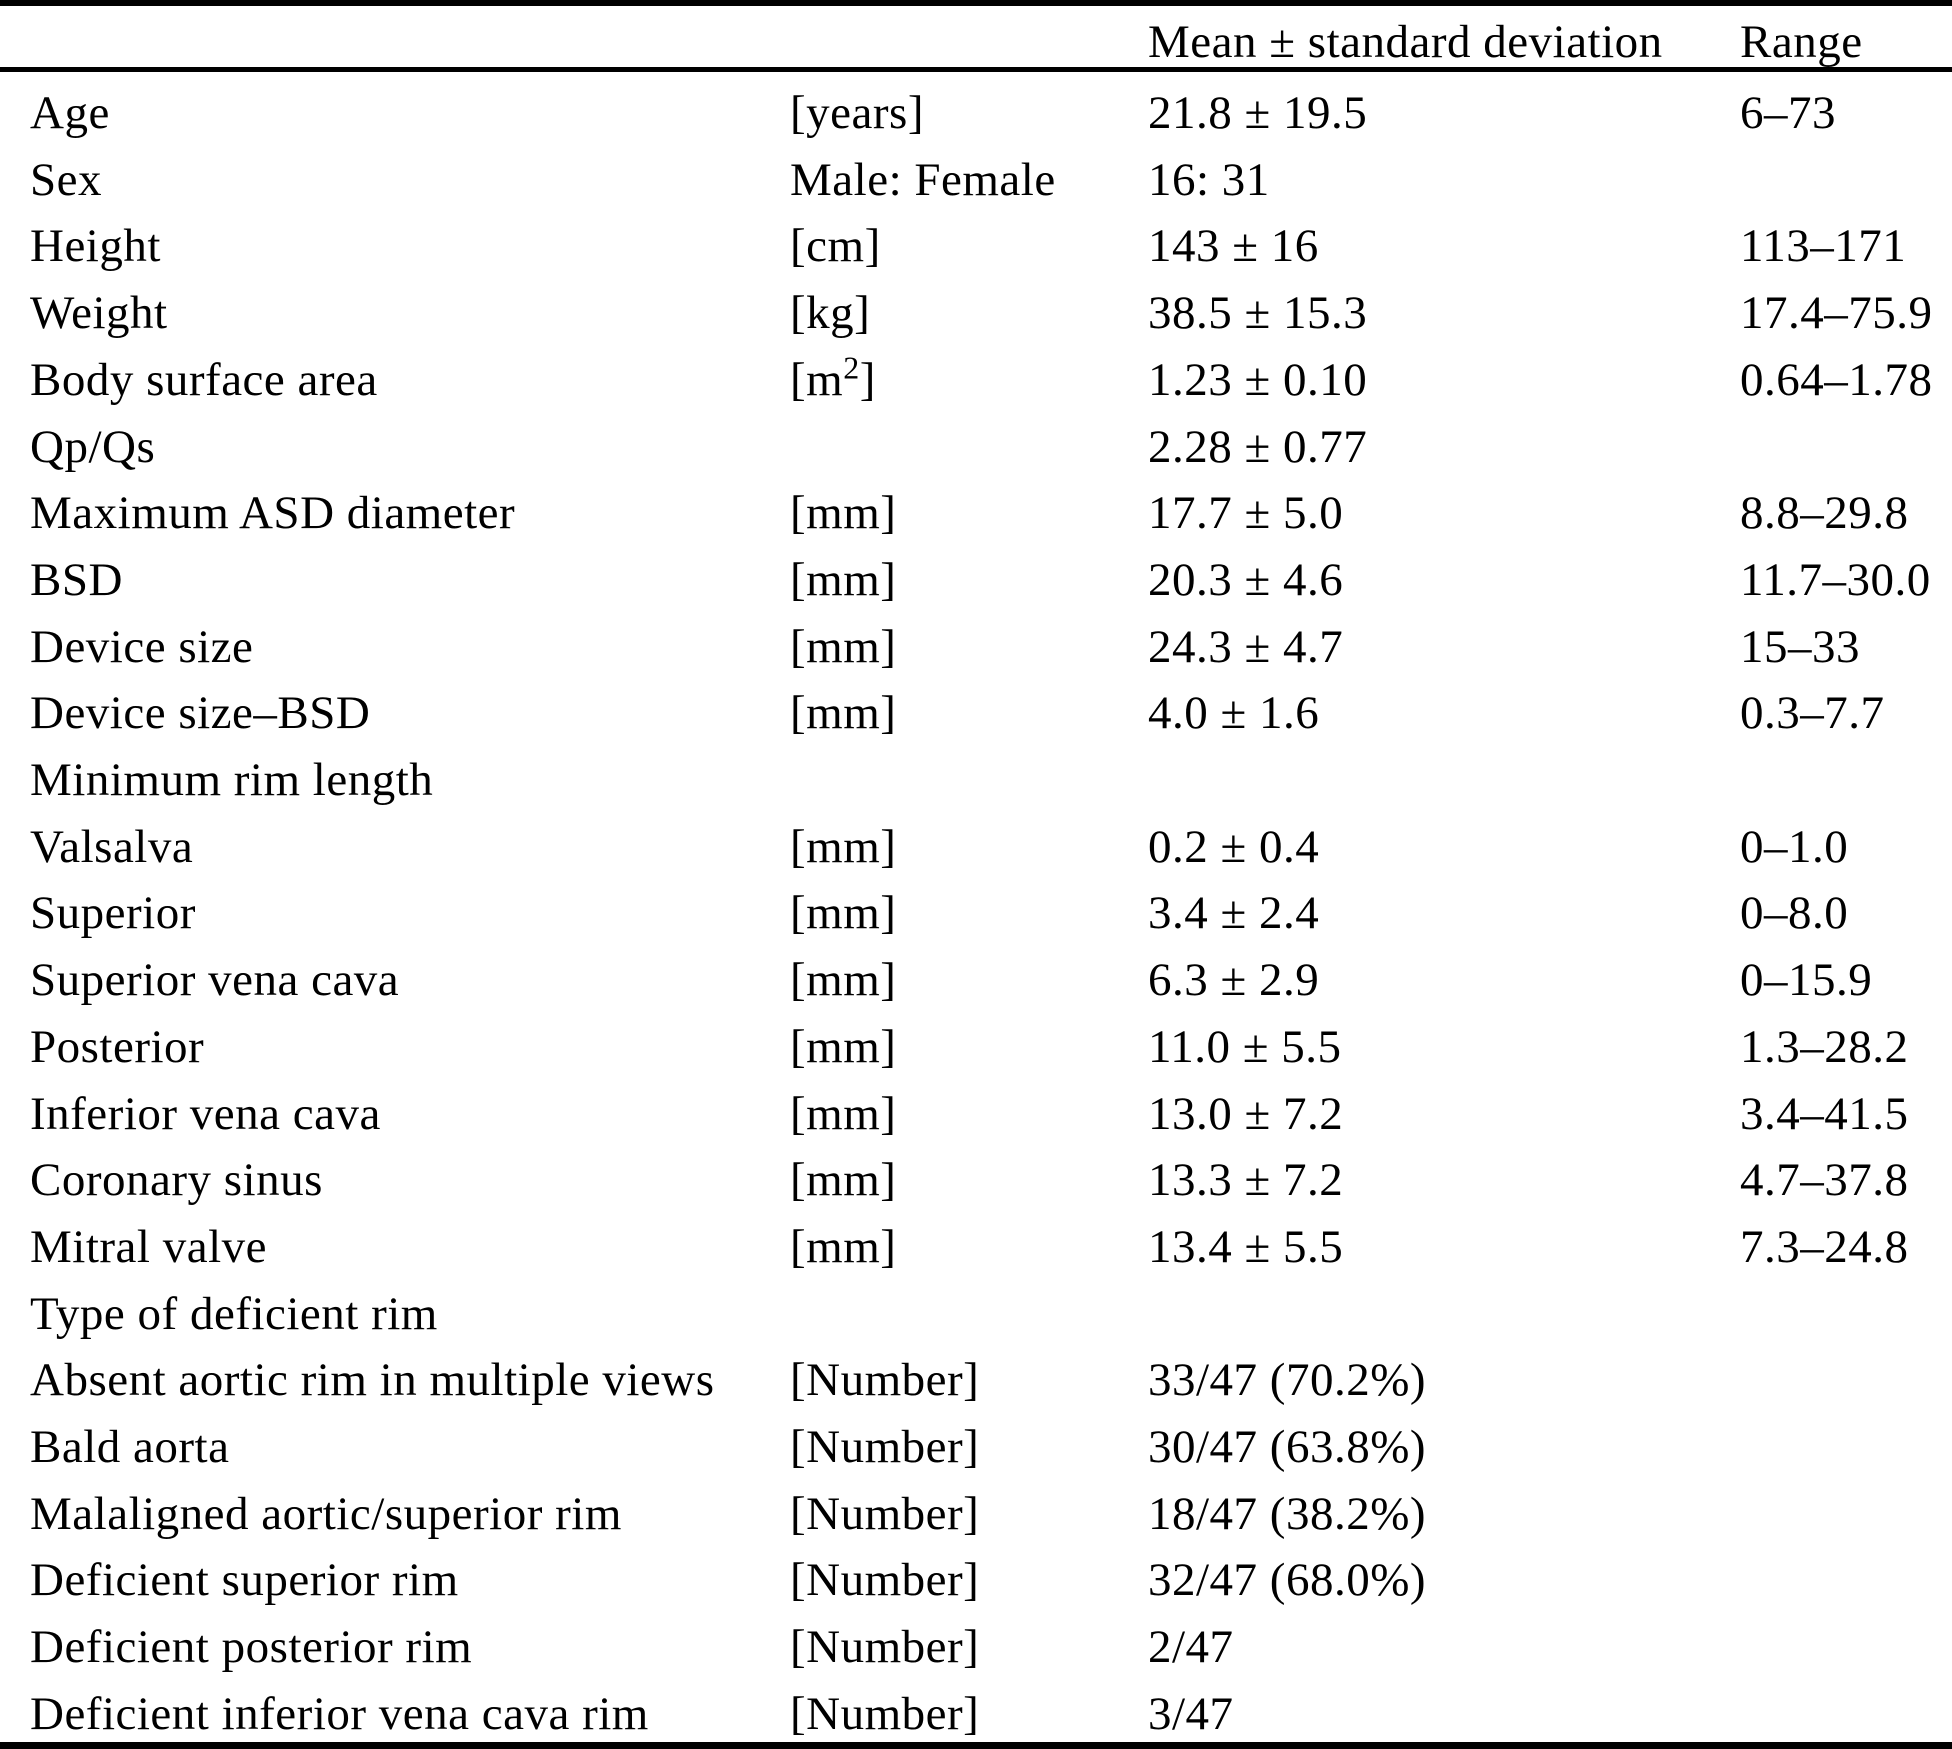 The width and height of the screenshot is (1952, 1749). What do you see at coordinates (1835, 580) in the screenshot?
I see `row-range-value: 11.7–30.0` at bounding box center [1835, 580].